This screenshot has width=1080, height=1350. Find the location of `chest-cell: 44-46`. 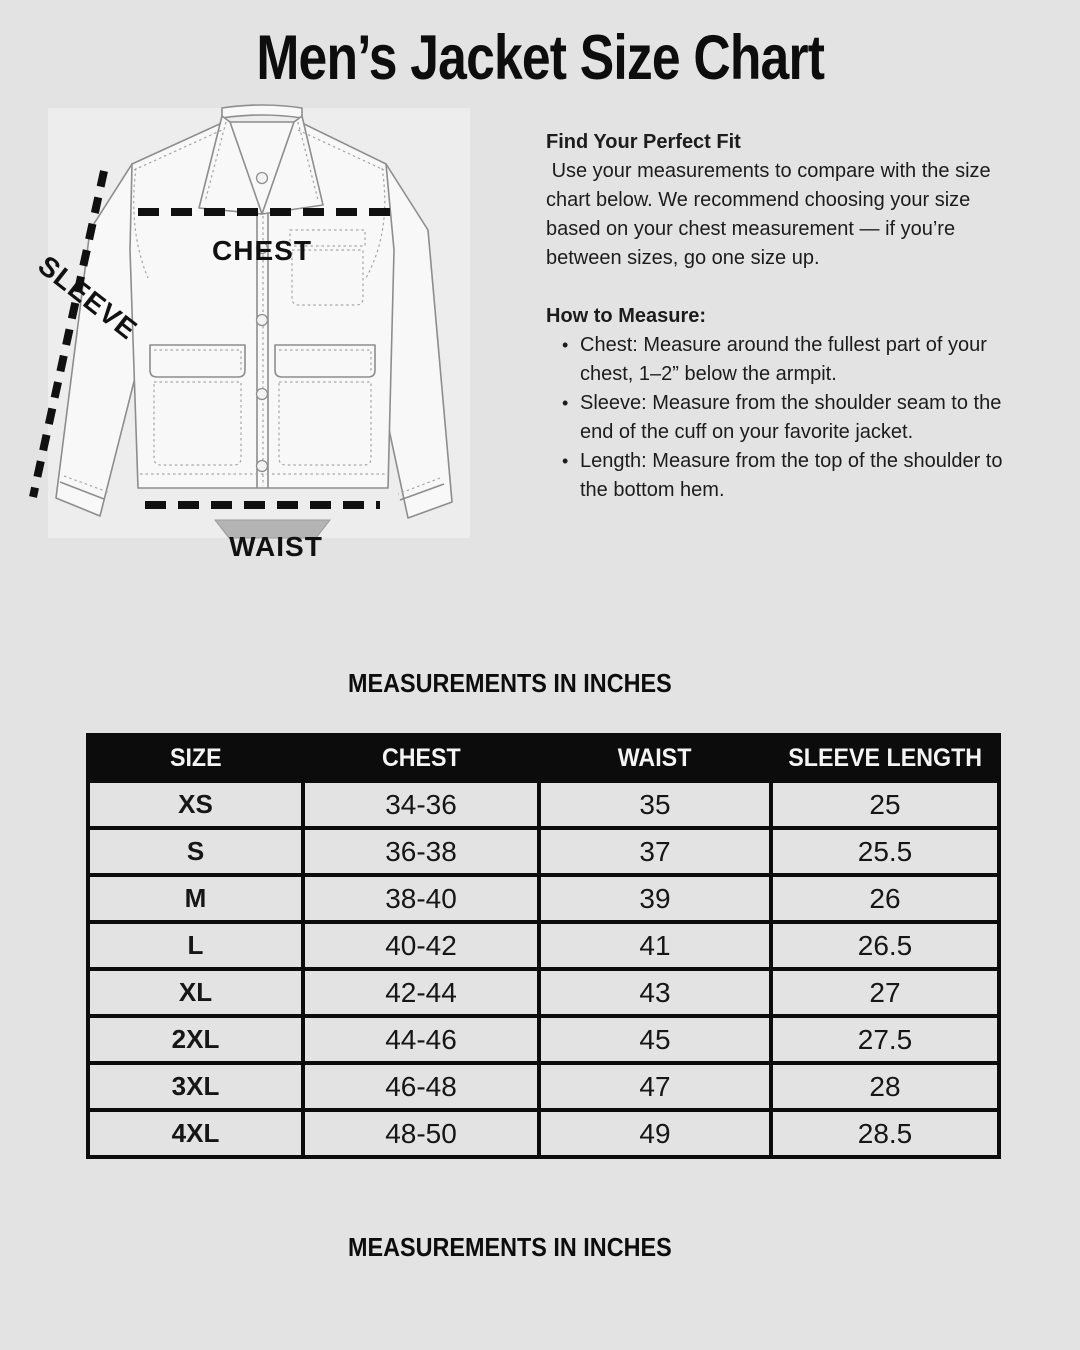

chest-cell: 44-46 is located at coordinates (421, 1039).